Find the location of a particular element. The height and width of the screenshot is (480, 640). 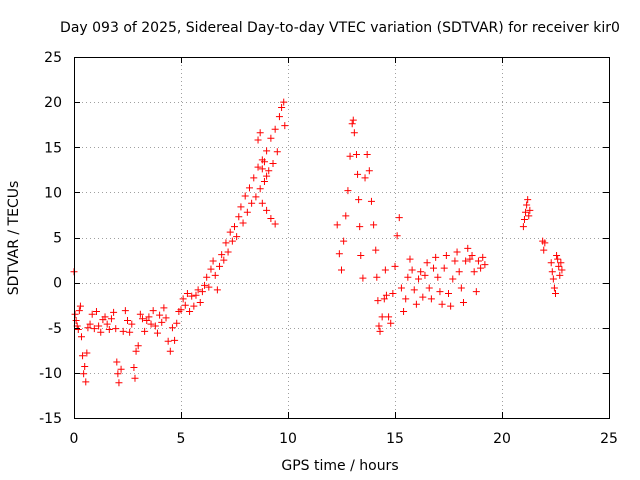

x-tick-label: 5 is located at coordinates (181, 439).